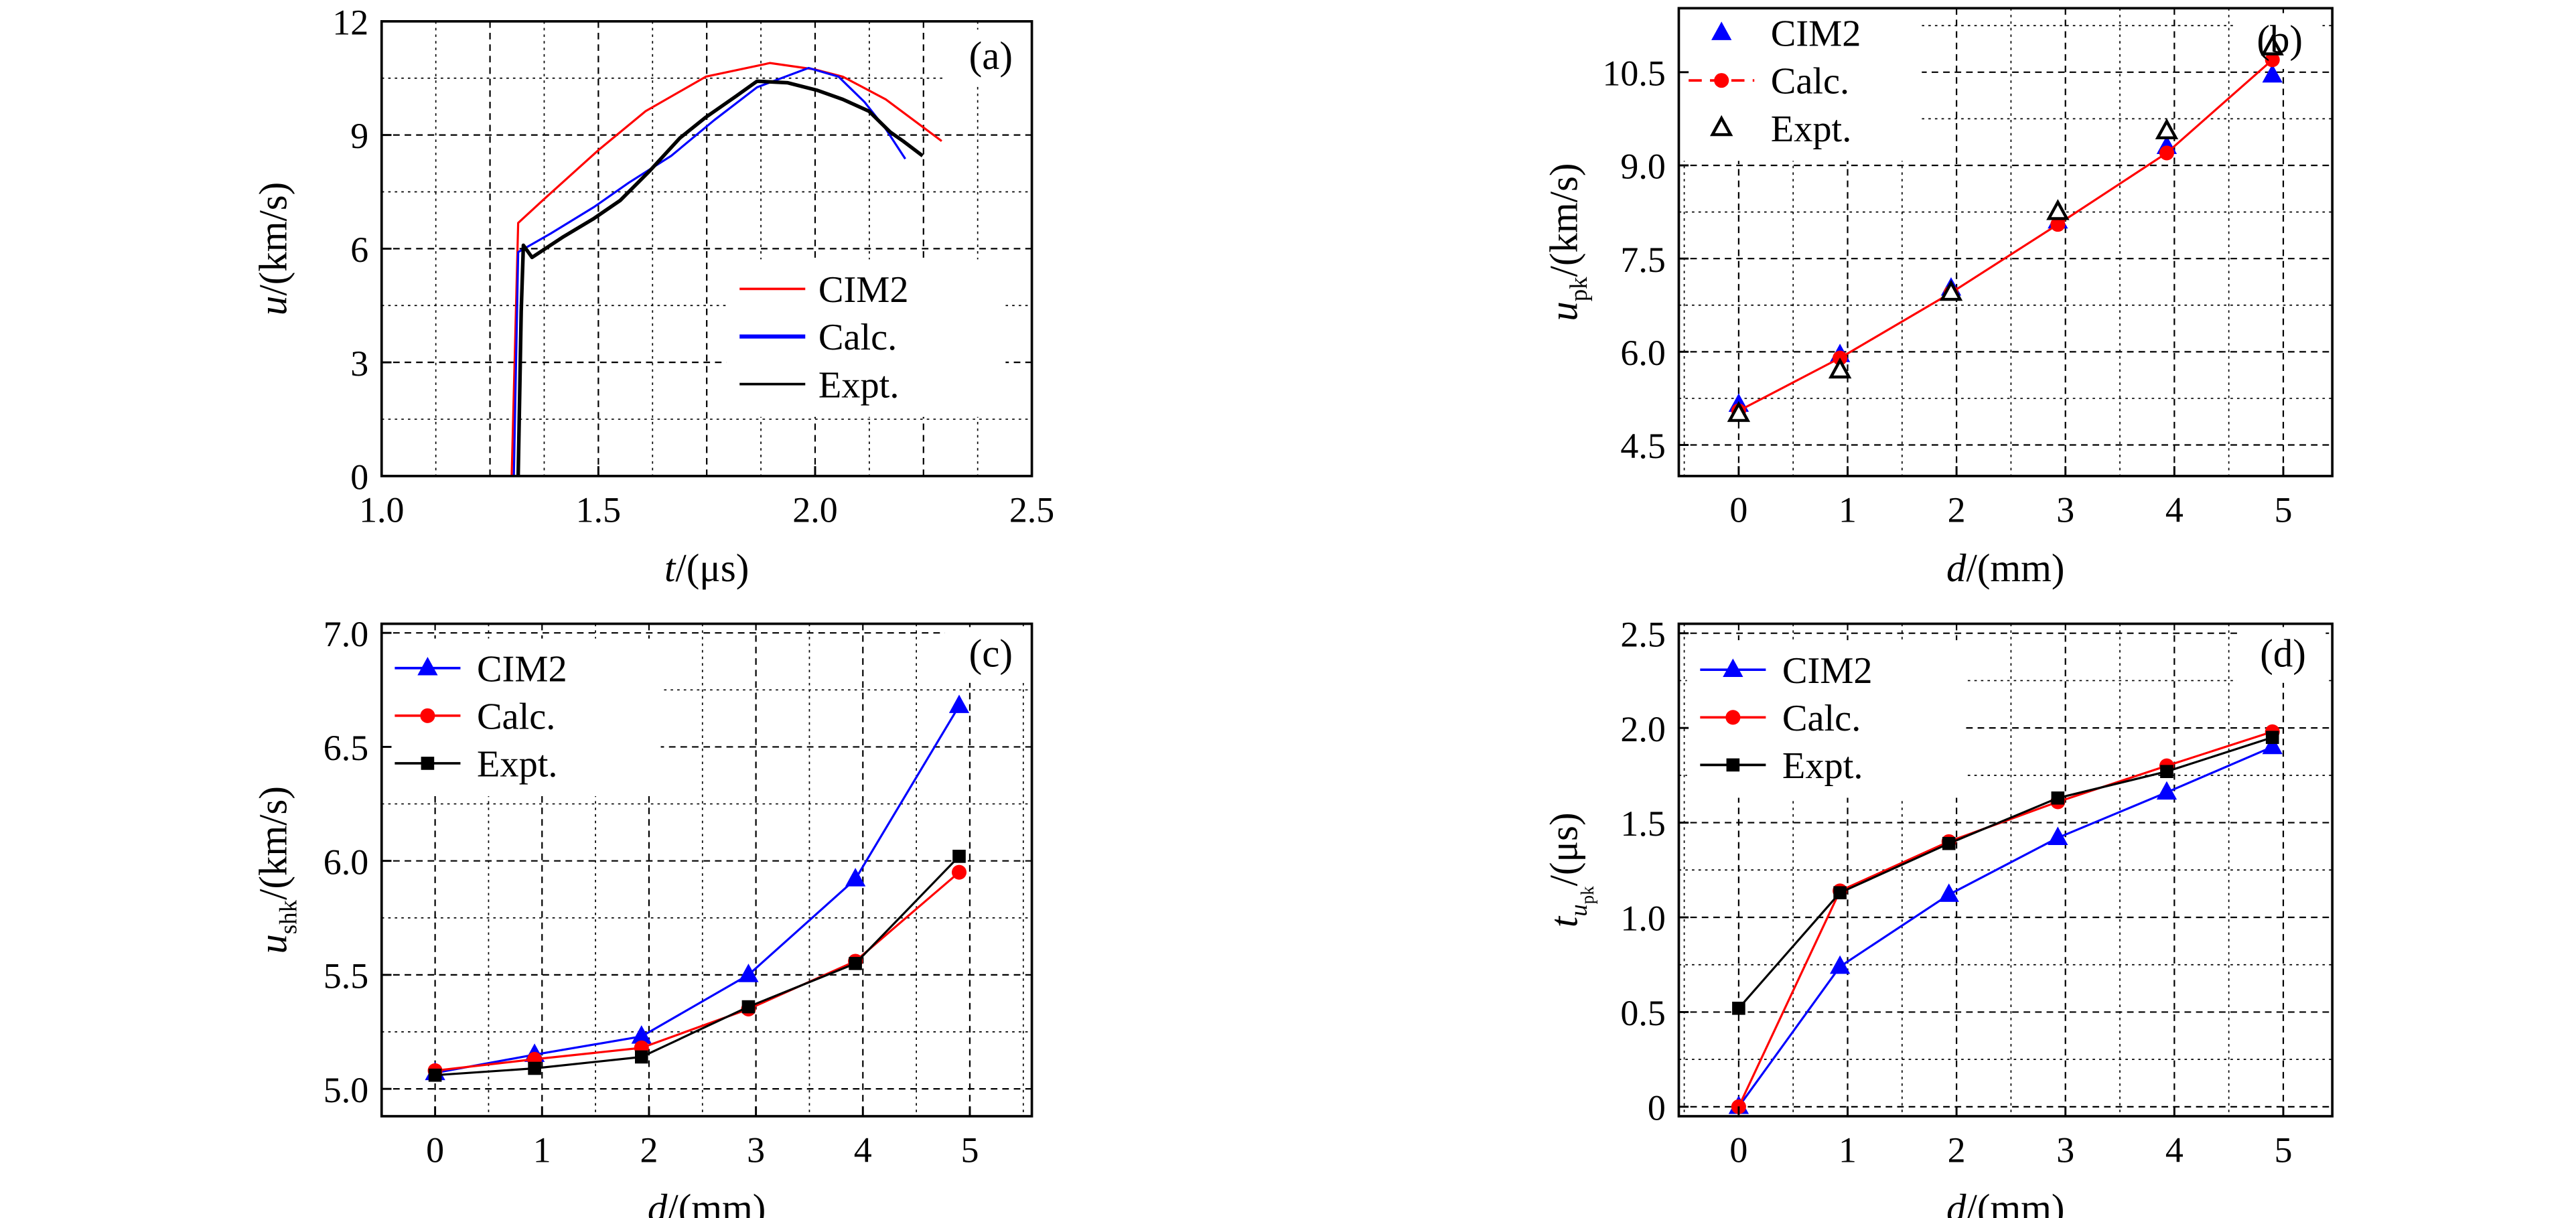 The image size is (2576, 1218). I want to click on x-axis-label: t/(μs), so click(706, 568).